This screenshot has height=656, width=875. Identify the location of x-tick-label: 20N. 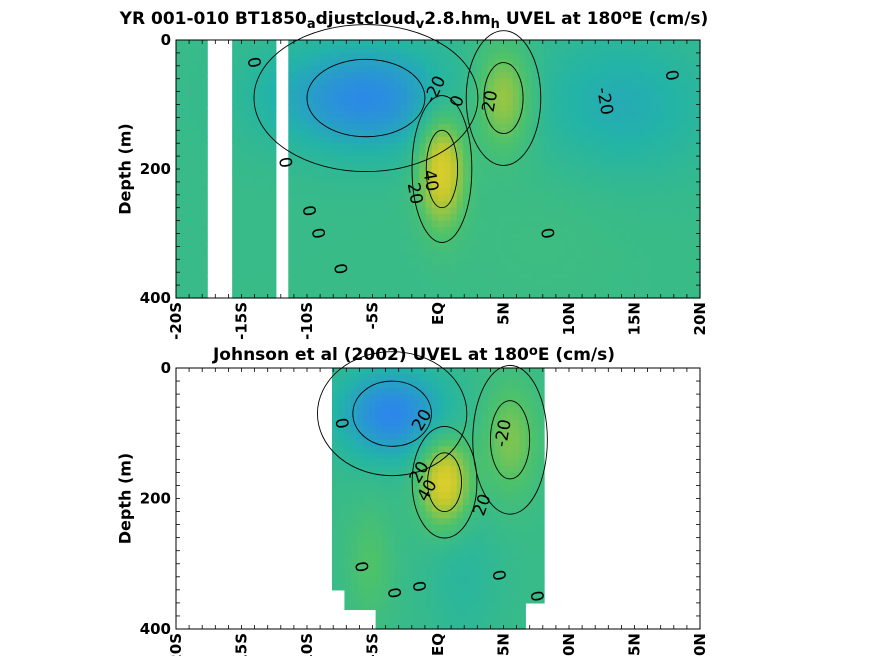
(700, 318).